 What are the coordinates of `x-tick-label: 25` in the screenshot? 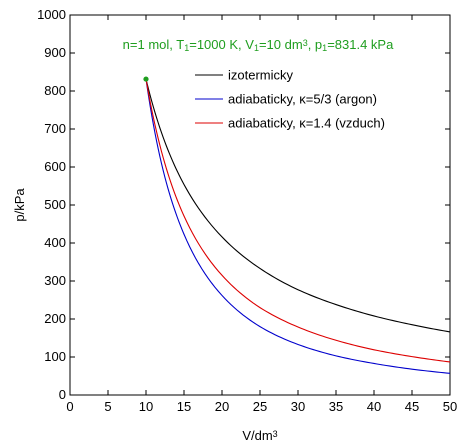 It's located at (260, 406).